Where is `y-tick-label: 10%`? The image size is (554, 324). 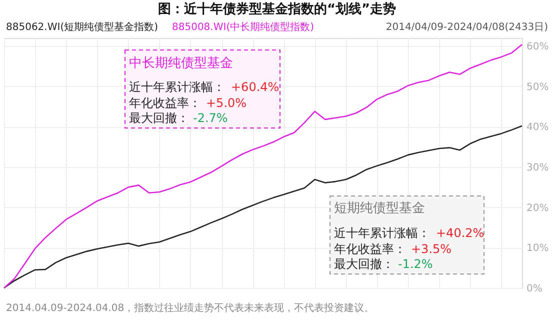
y-tick-label: 10% is located at coordinates (537, 248).